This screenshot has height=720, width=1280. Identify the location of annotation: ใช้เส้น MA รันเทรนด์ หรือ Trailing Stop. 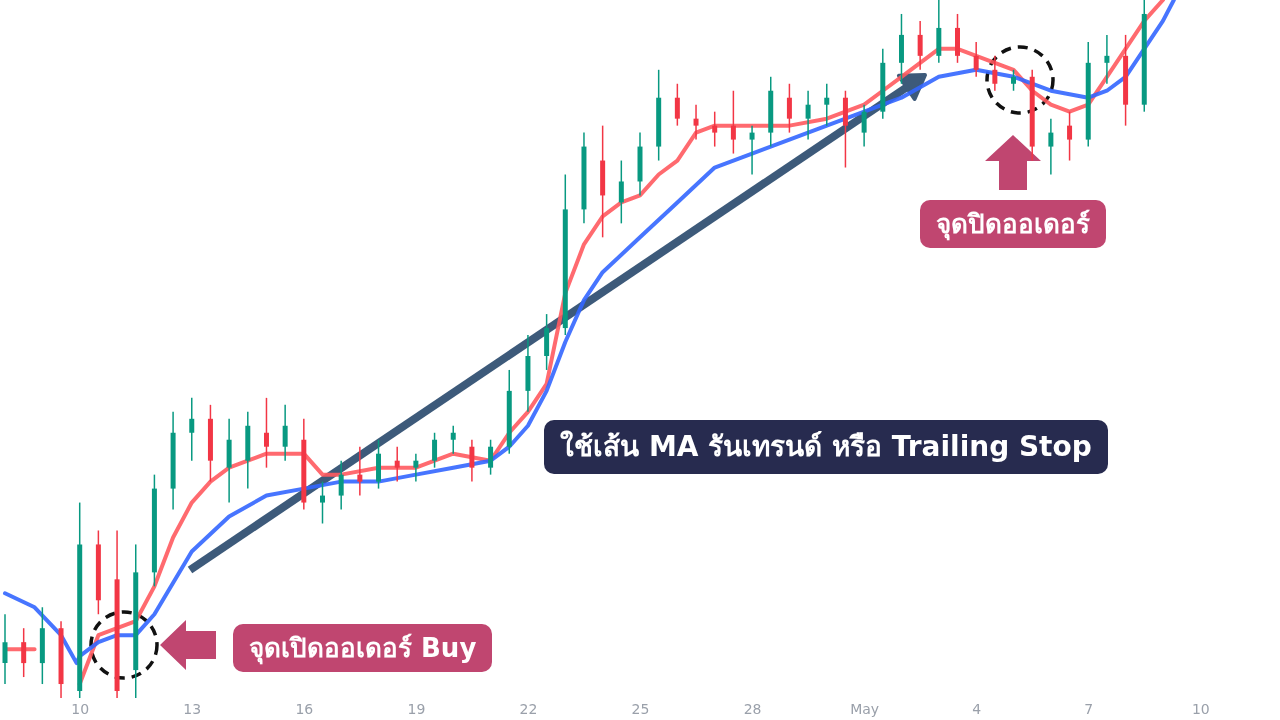
(826, 447).